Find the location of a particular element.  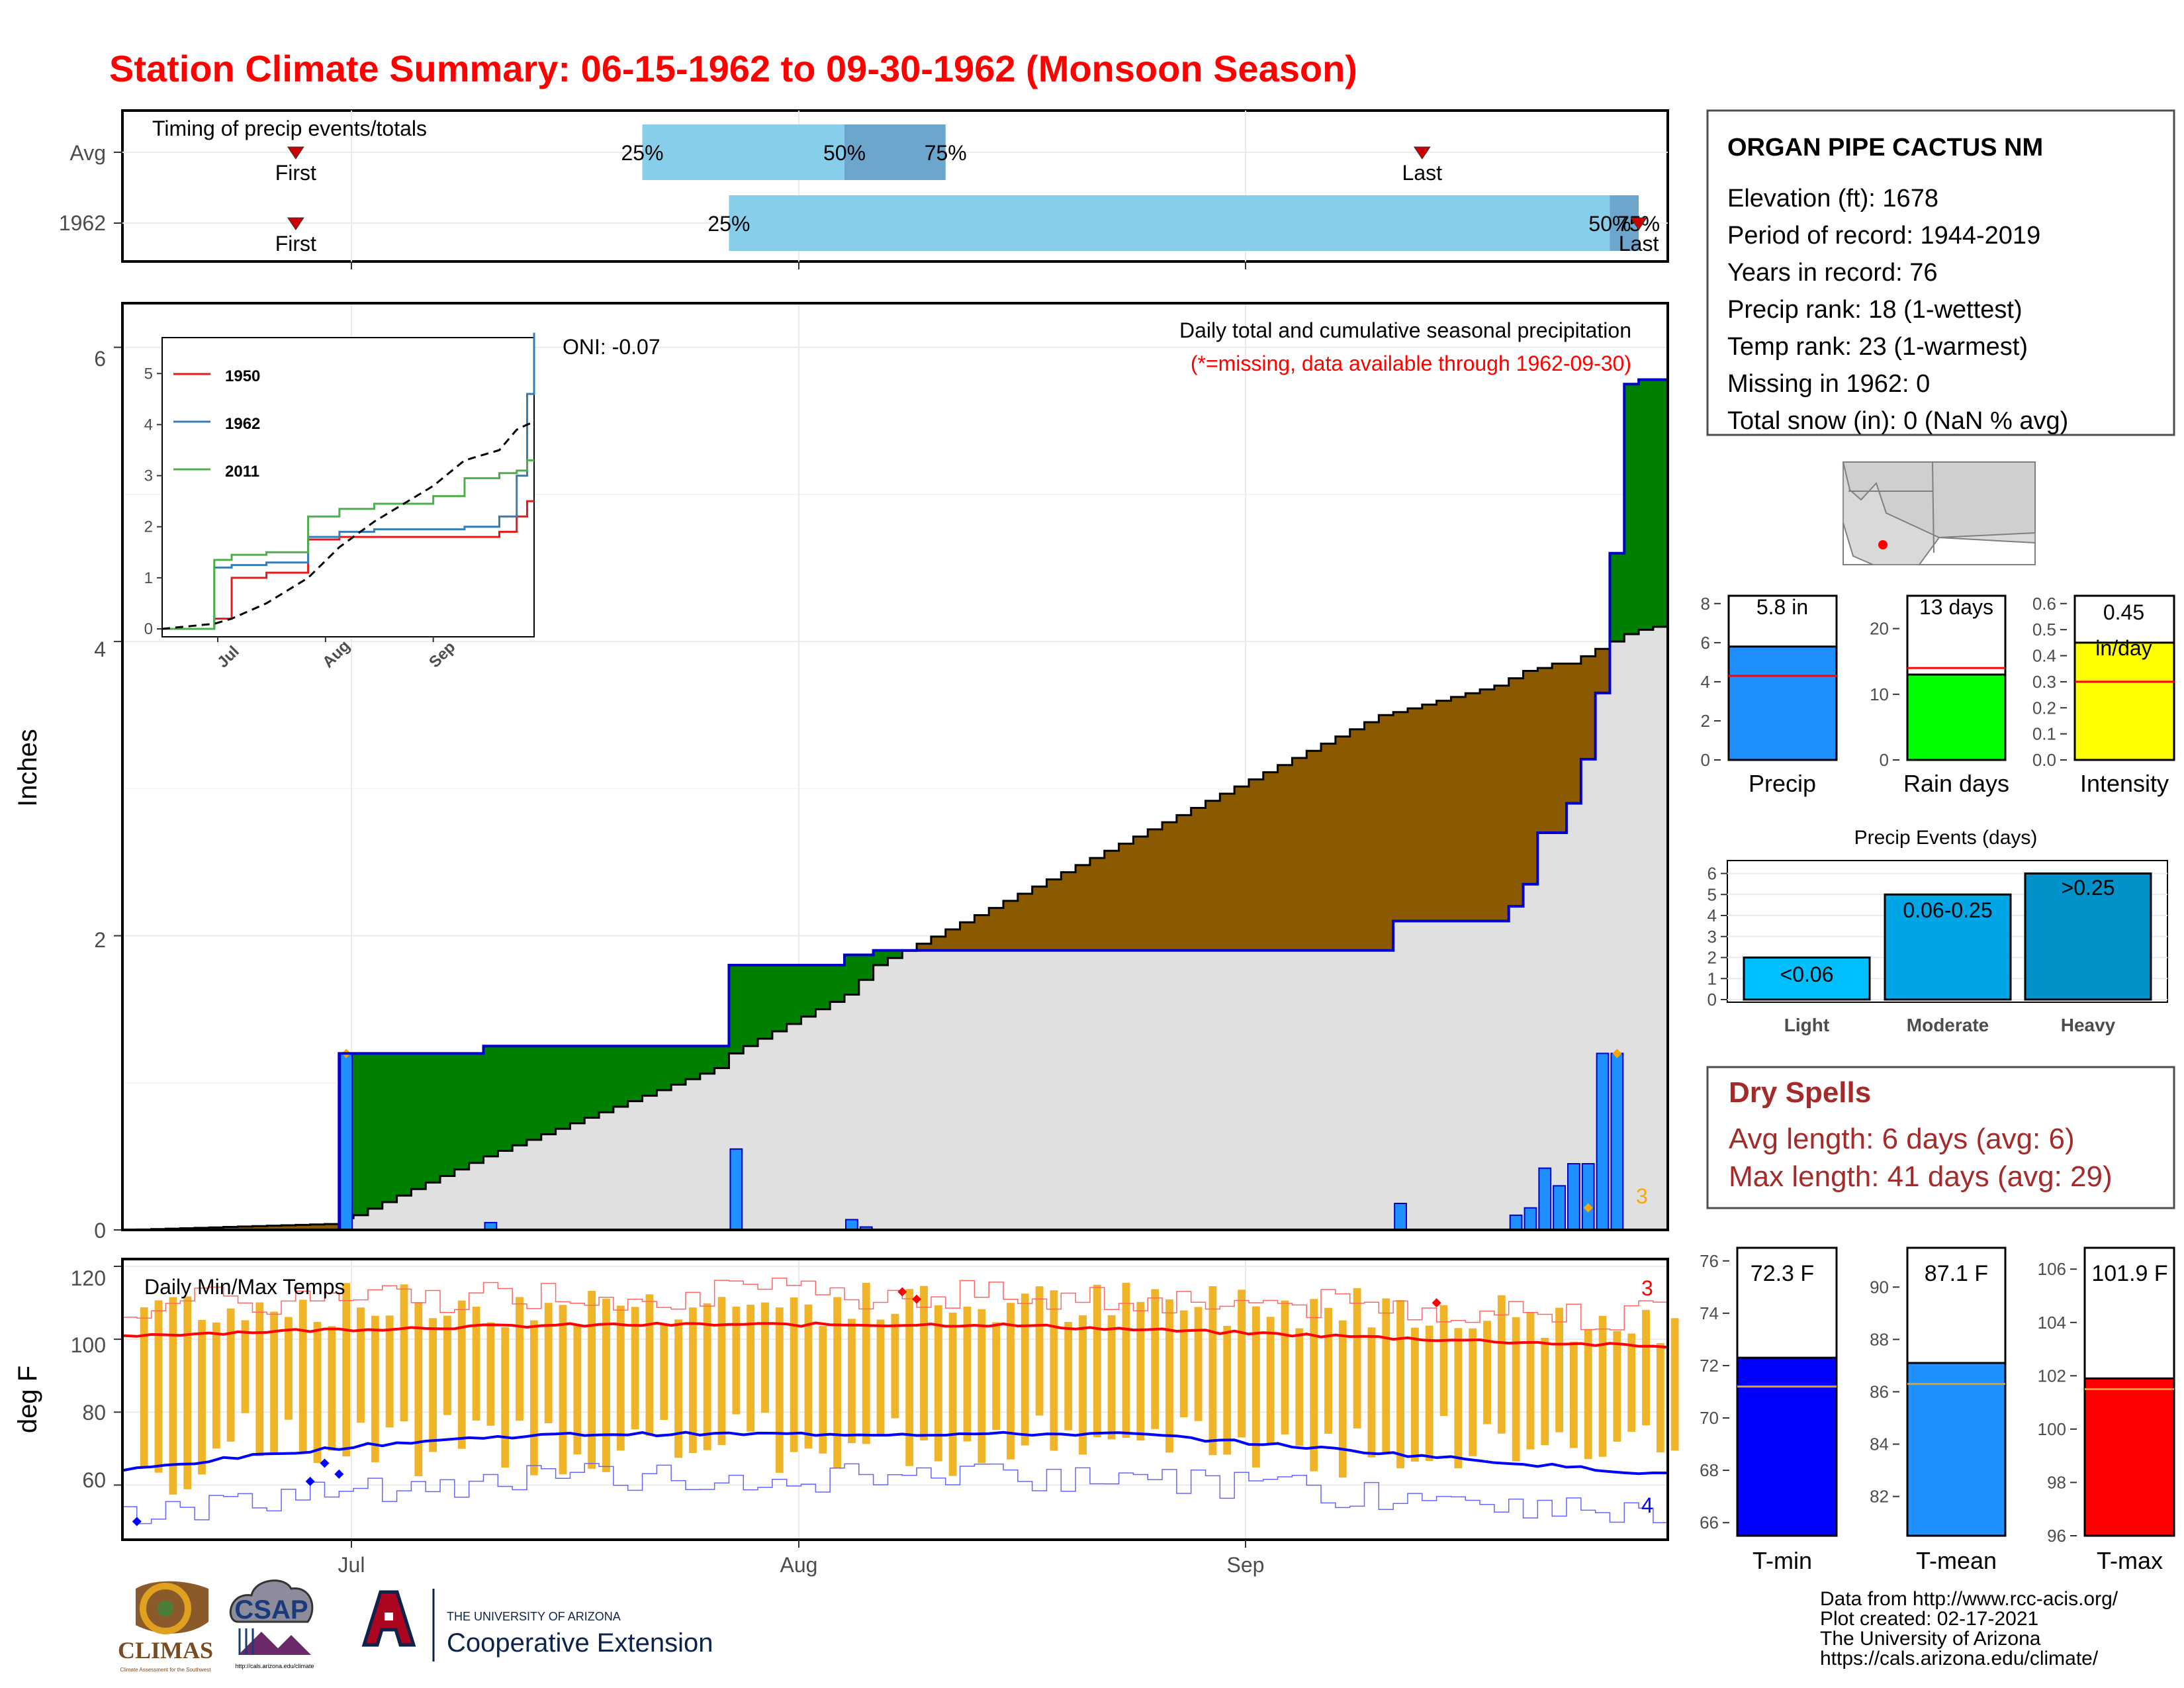

events-bar-heavy is located at coordinates (2088, 936).